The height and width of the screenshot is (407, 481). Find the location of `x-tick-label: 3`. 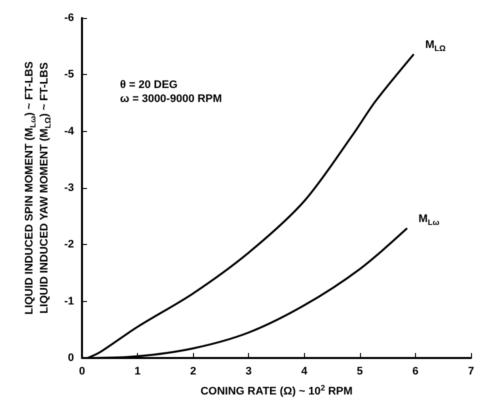

x-tick-label: 3 is located at coordinates (249, 372).